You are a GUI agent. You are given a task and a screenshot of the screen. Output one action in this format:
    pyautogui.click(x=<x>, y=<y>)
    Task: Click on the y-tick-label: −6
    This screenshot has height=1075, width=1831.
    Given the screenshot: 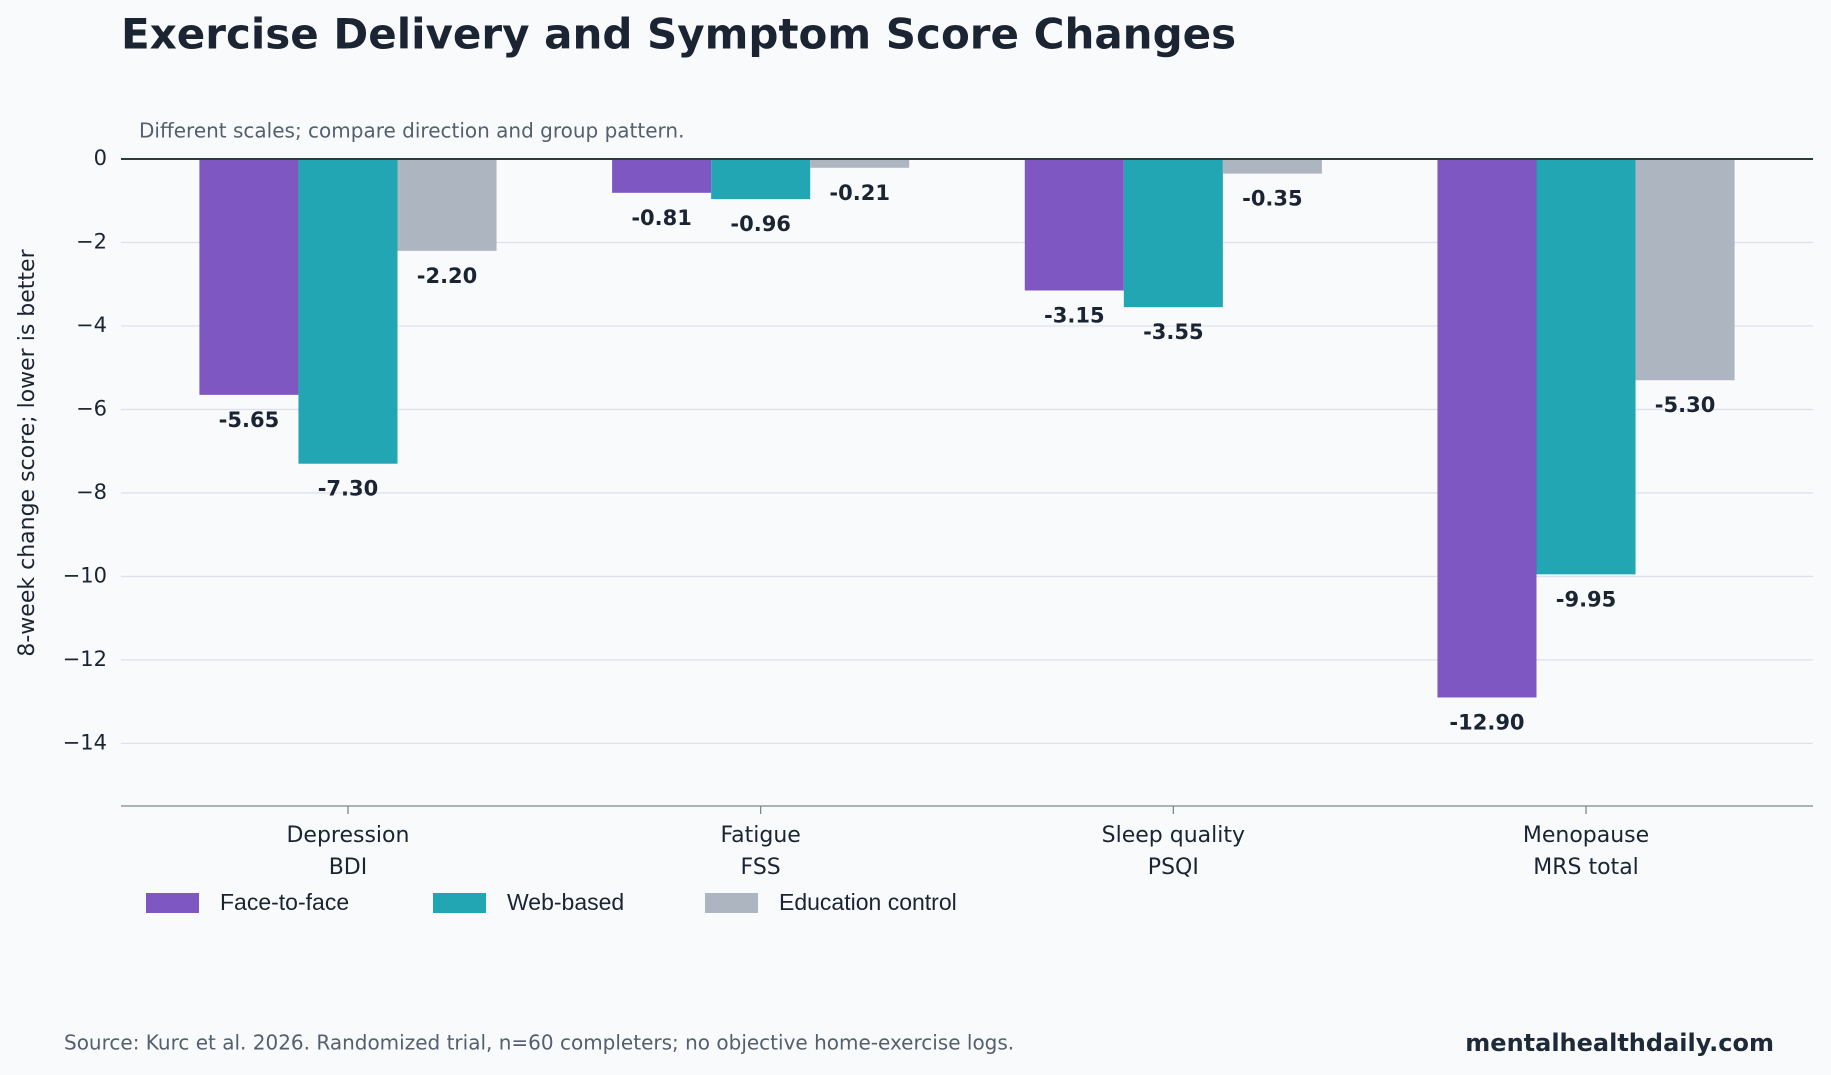 What is the action you would take?
    pyautogui.click(x=91, y=408)
    